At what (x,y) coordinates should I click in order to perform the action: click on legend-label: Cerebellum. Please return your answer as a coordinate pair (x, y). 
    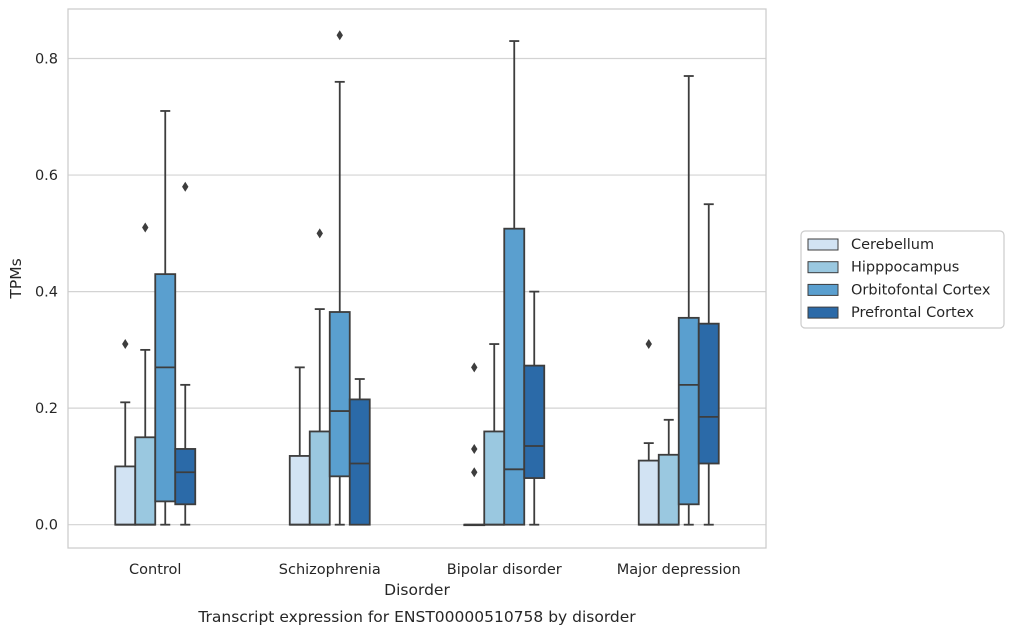
    Looking at the image, I should click on (892, 245).